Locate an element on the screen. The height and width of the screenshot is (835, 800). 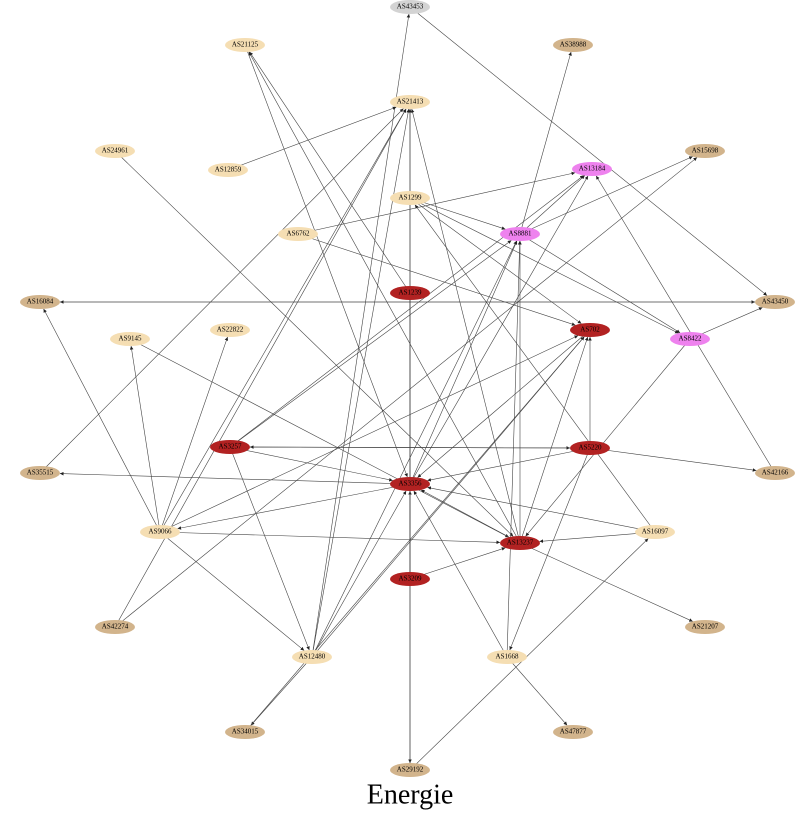
node-label: AS1239 is located at coordinates (410, 293).